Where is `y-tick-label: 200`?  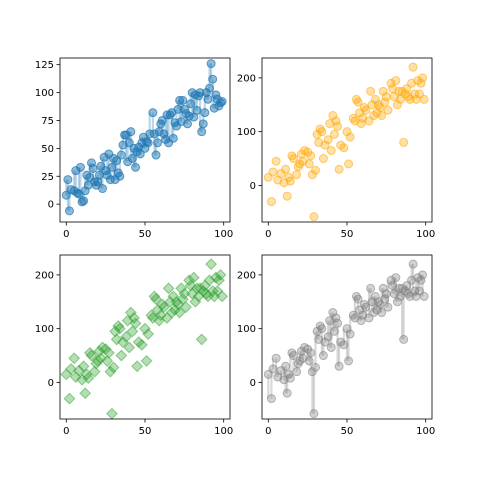
y-tick-label: 200 is located at coordinates (44, 275).